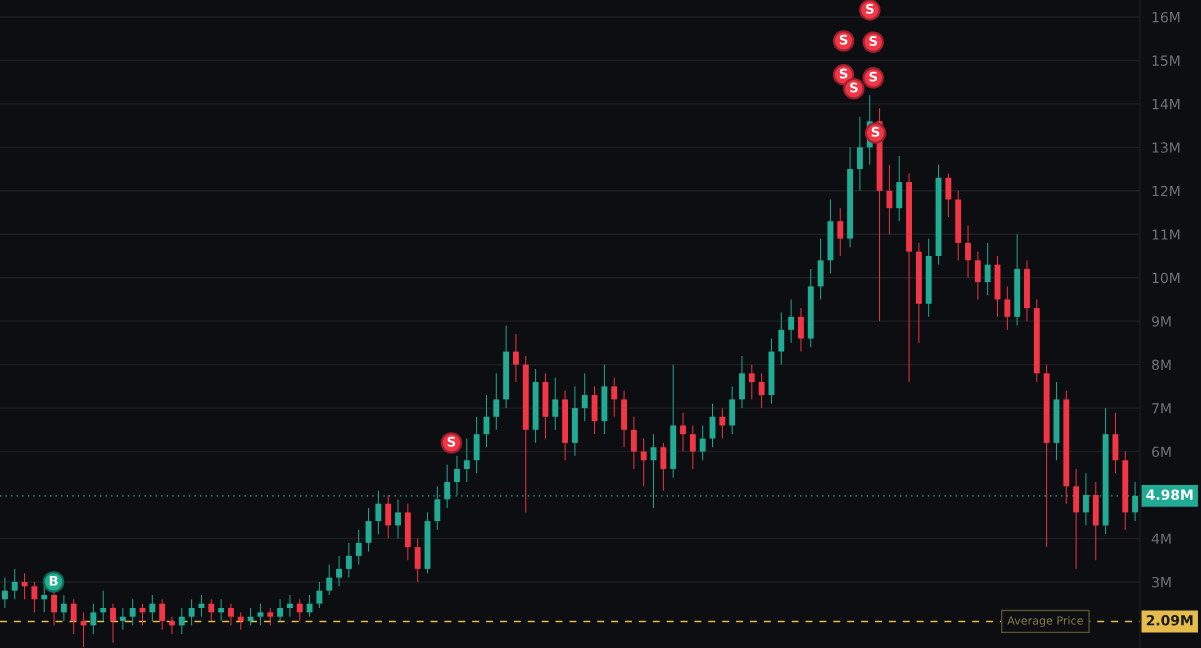 The image size is (1201, 648). What do you see at coordinates (1166, 60) in the screenshot?
I see `y-tick-label: 15M` at bounding box center [1166, 60].